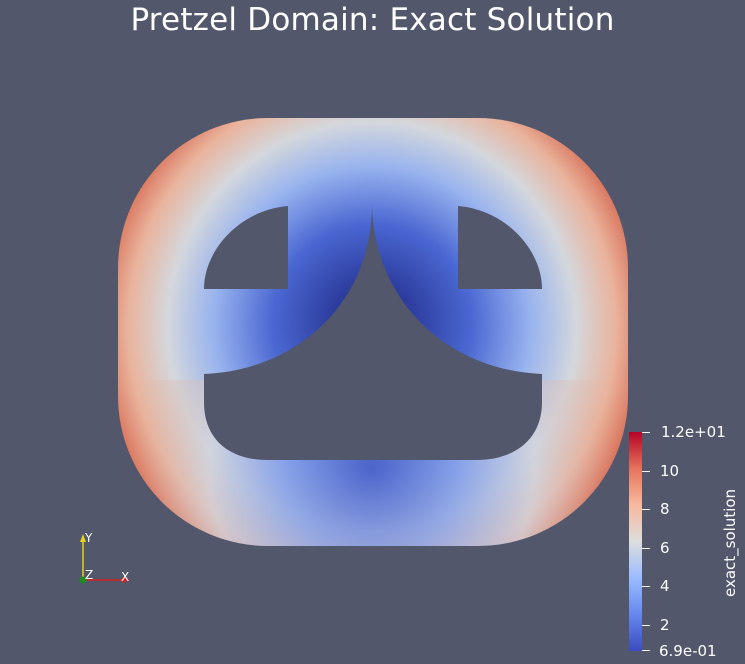 The width and height of the screenshot is (745, 664). Describe the element at coordinates (104, 559) in the screenshot. I see `orientation-axes-glyph` at that location.